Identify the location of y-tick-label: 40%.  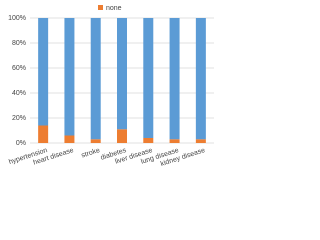
(19, 93).